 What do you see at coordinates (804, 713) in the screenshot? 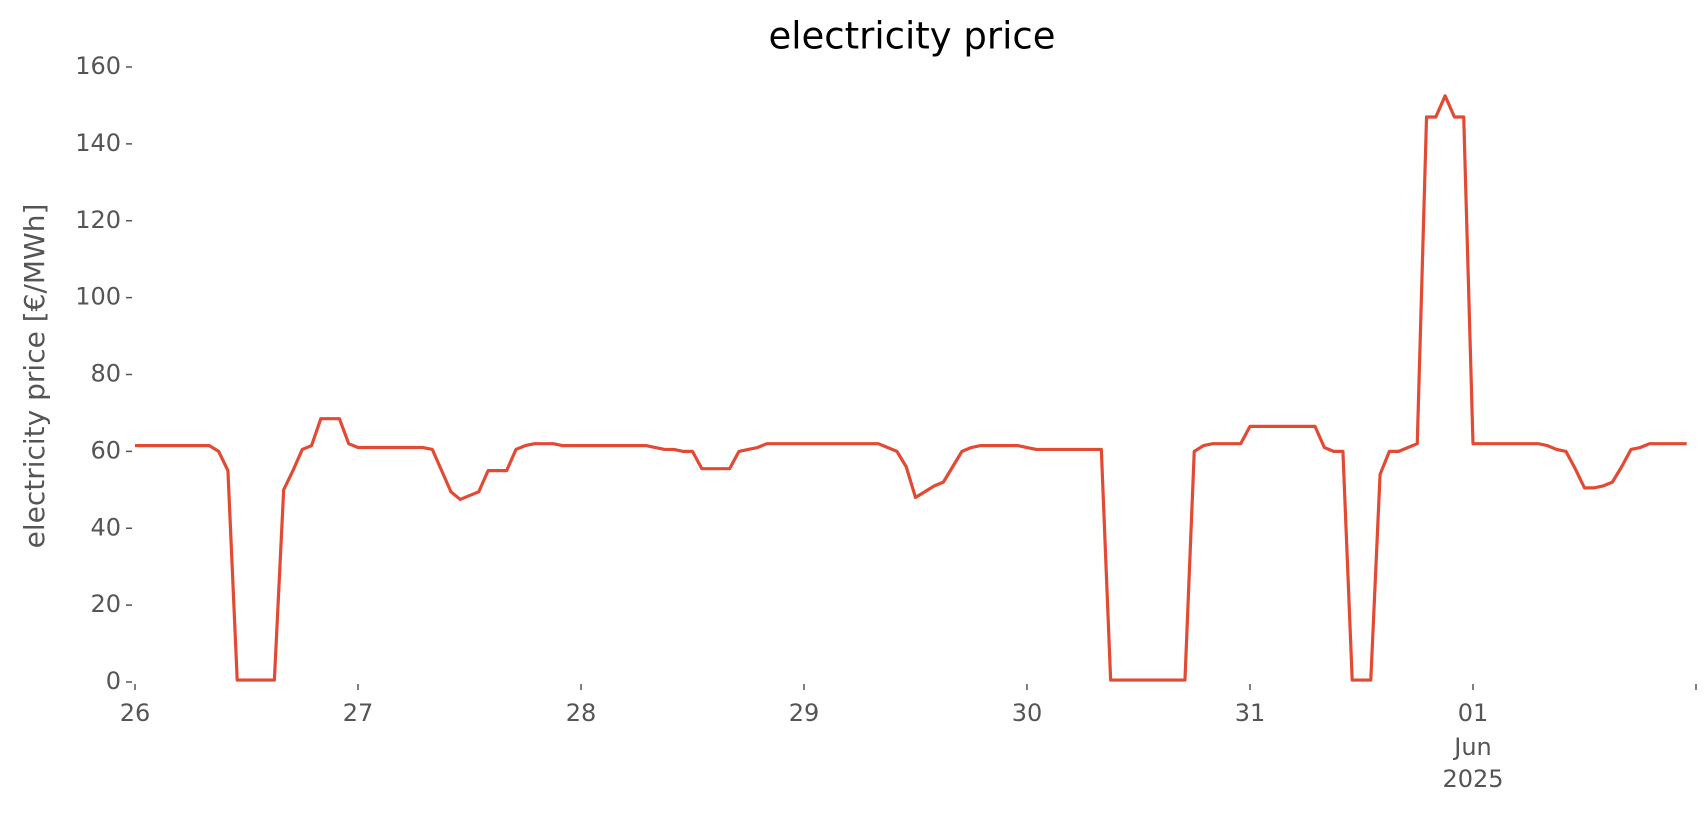
I see `x-tick-label: 29` at bounding box center [804, 713].